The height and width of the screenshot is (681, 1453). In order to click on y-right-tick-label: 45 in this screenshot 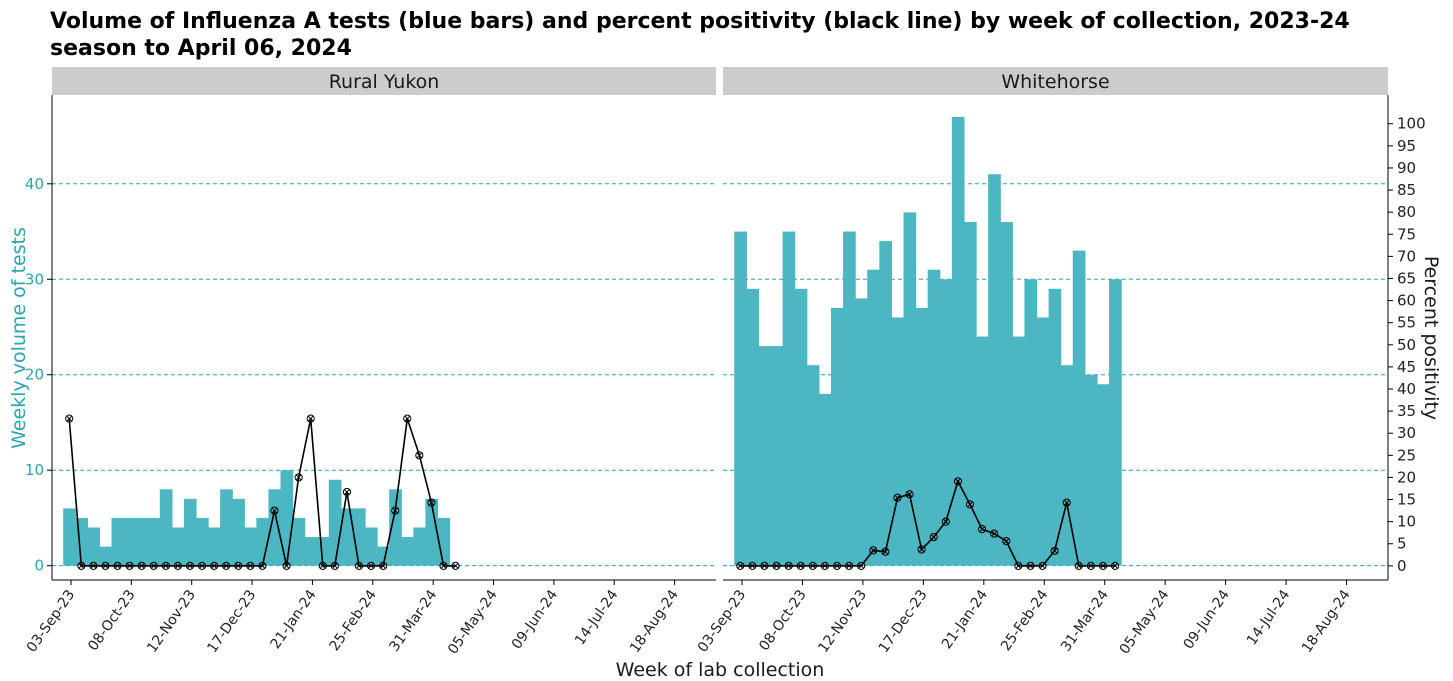, I will do `click(1406, 367)`.